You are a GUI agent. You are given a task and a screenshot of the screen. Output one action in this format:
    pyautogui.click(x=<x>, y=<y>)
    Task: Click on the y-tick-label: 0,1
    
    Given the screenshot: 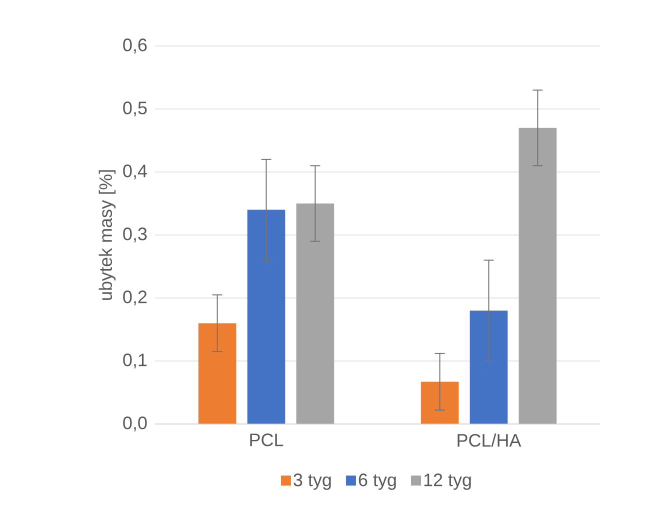 What is the action you would take?
    pyautogui.click(x=135, y=361)
    